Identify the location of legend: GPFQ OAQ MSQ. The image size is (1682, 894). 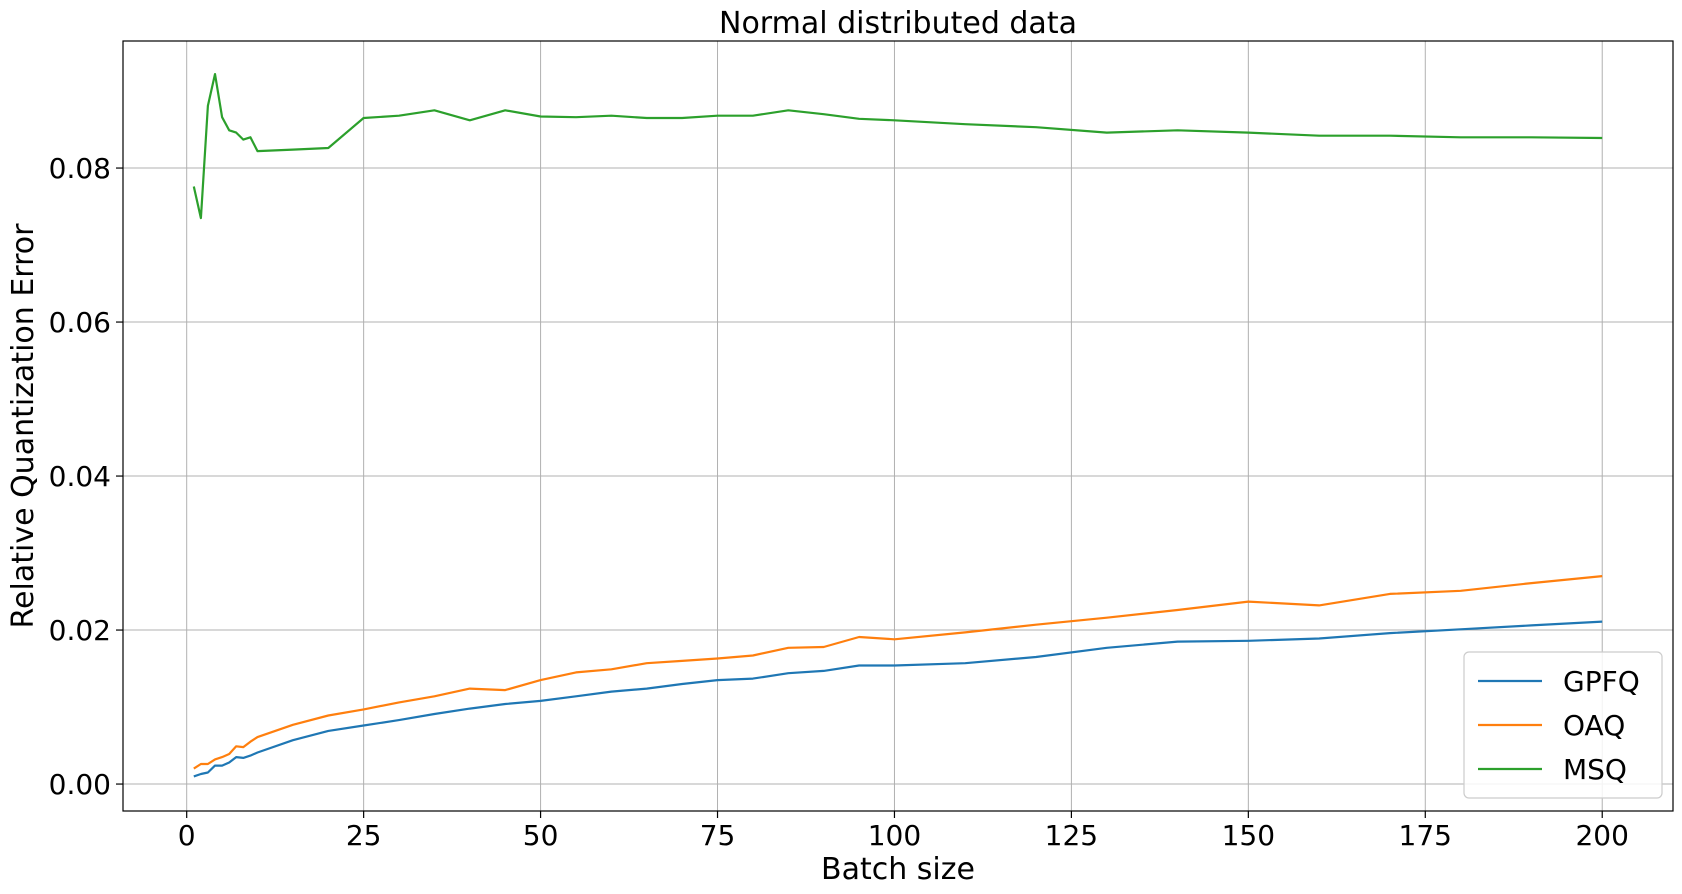
(1563, 725).